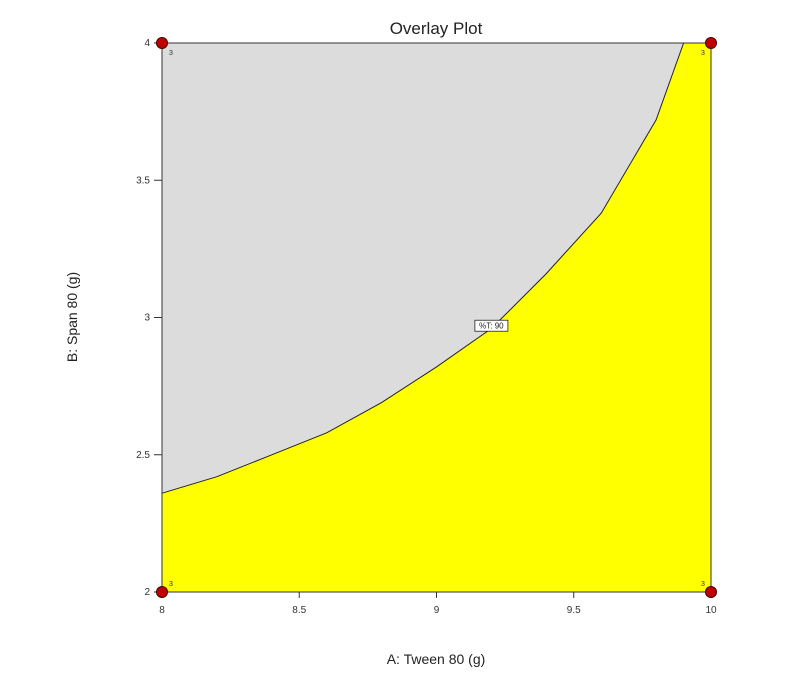 The image size is (799, 686). What do you see at coordinates (438, 604) in the screenshot?
I see `x-axis: 8 8.5 9 9.5 10` at bounding box center [438, 604].